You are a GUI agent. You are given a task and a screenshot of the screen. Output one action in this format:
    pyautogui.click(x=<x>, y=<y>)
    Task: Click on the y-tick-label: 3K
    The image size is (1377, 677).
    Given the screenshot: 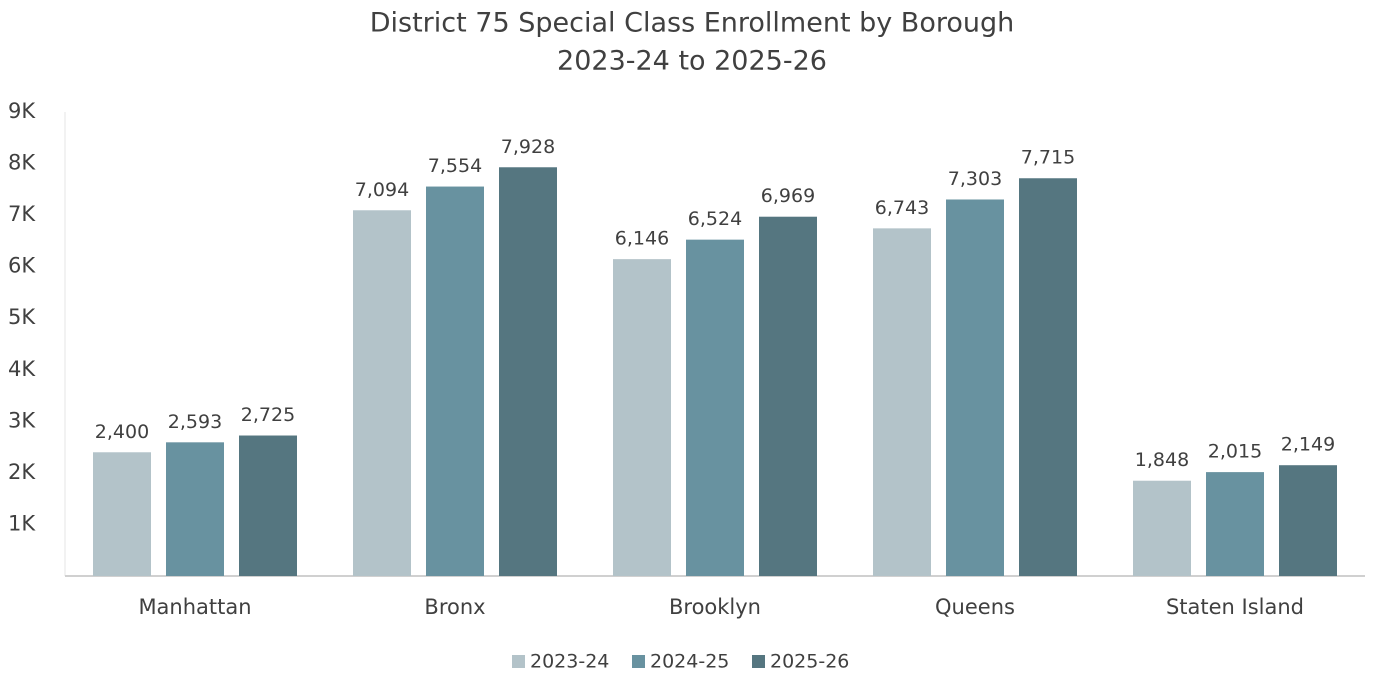 What is the action you would take?
    pyautogui.click(x=22, y=420)
    